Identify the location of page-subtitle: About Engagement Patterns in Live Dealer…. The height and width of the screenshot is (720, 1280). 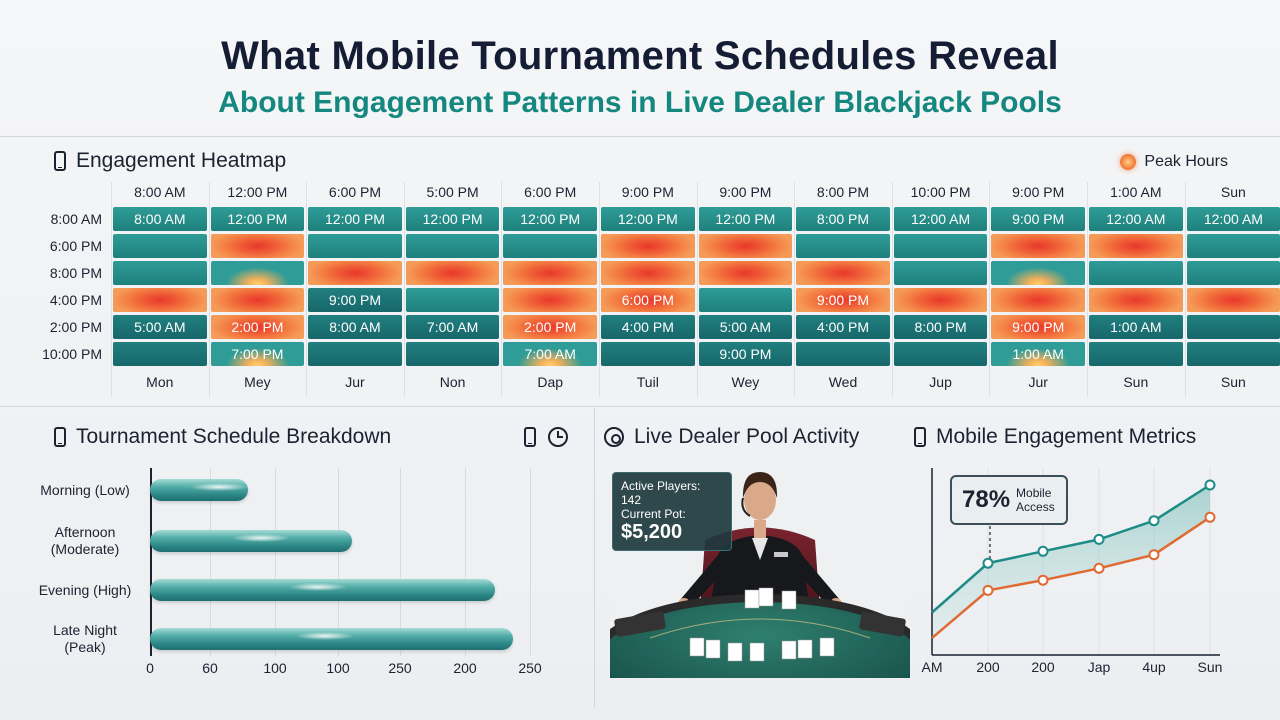
(640, 102).